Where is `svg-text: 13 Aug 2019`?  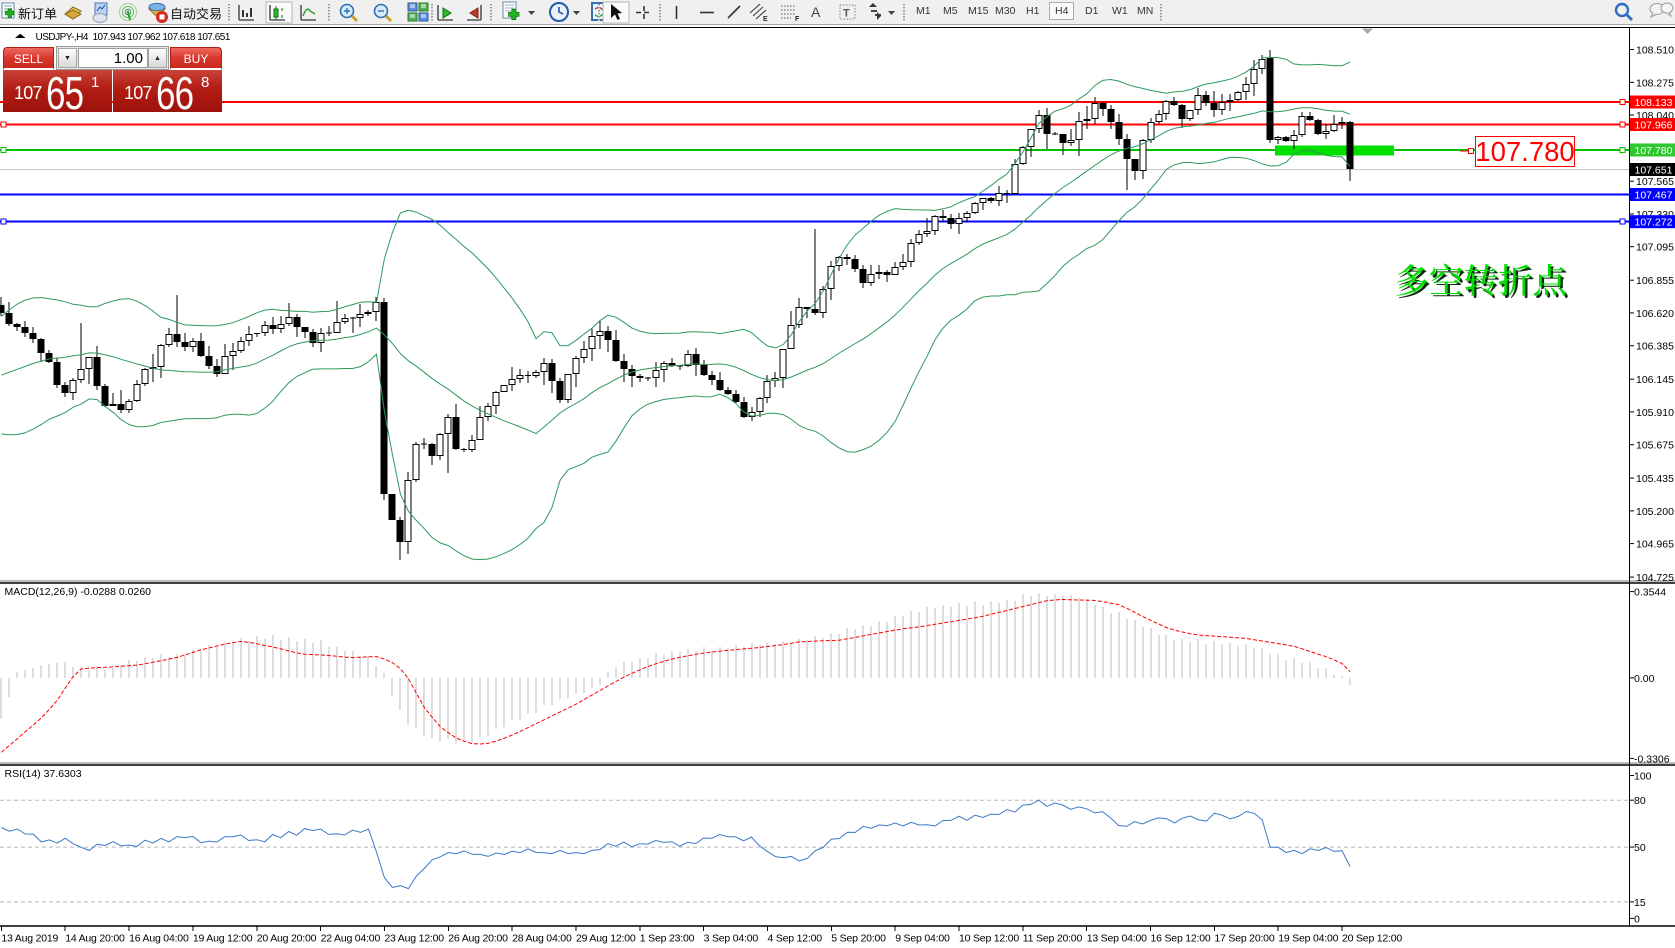
svg-text: 13 Aug 2019 is located at coordinates (29, 939).